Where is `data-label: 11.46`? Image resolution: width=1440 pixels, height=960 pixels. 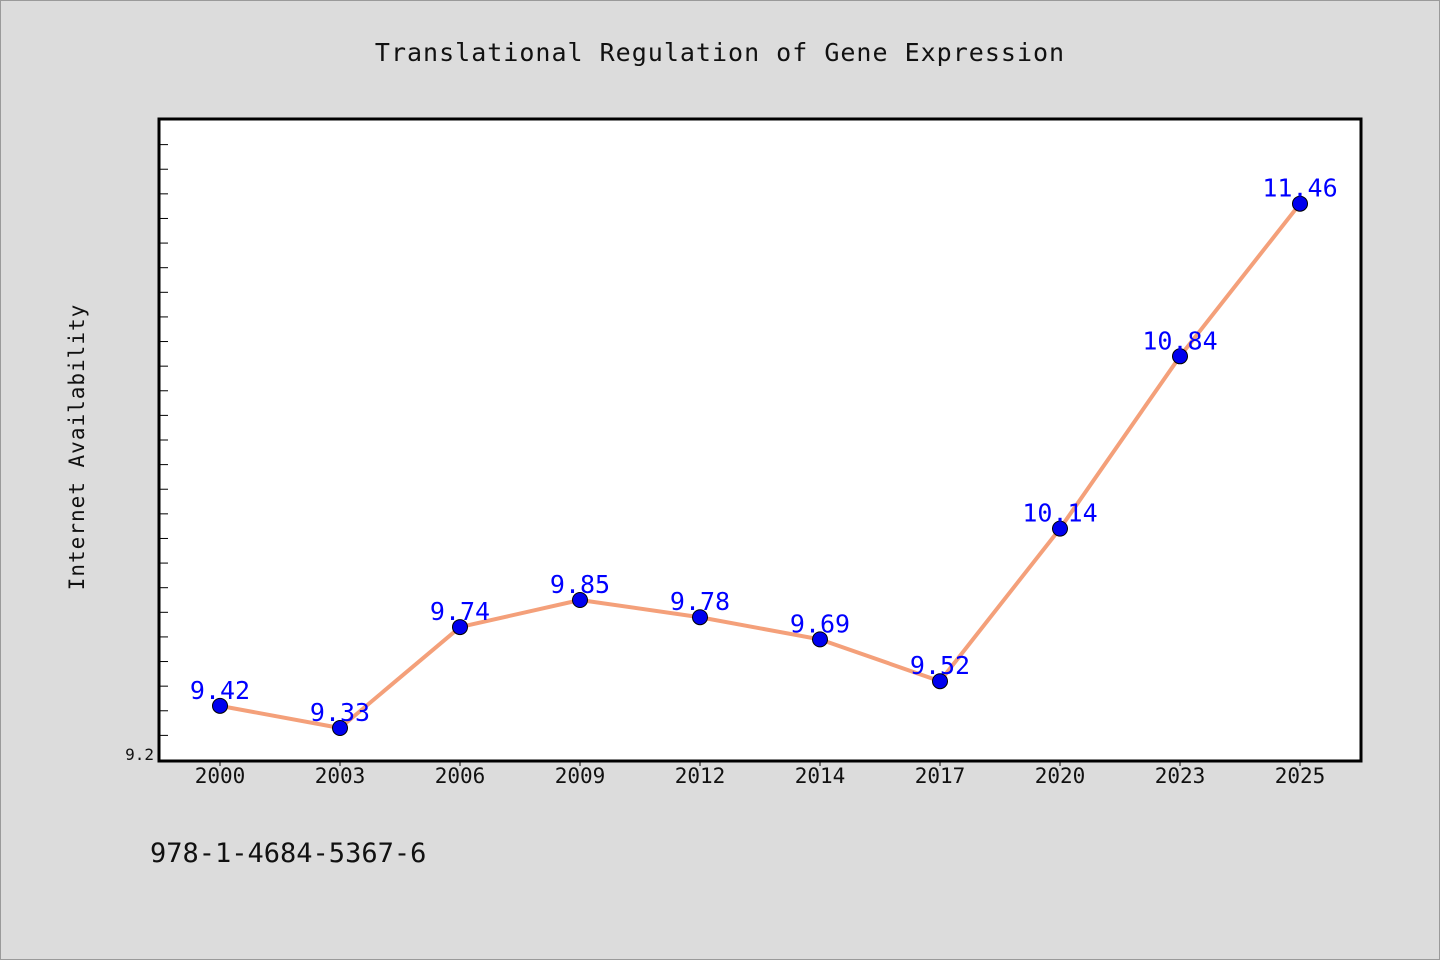
data-label: 11.46 is located at coordinates (1299, 188).